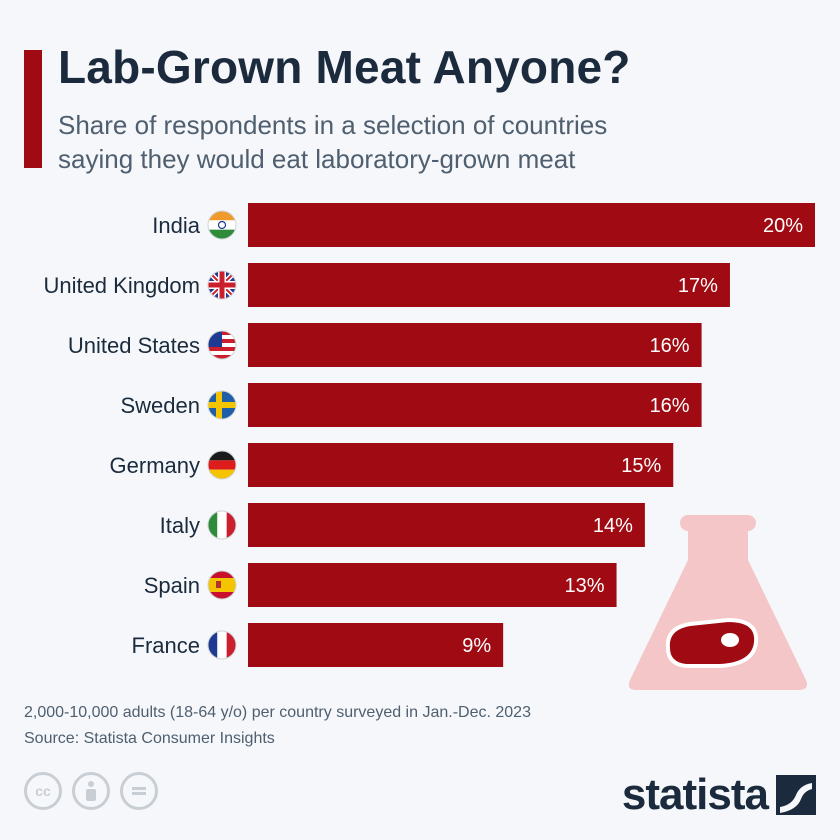  What do you see at coordinates (712, 642) in the screenshot?
I see `steak-shape` at bounding box center [712, 642].